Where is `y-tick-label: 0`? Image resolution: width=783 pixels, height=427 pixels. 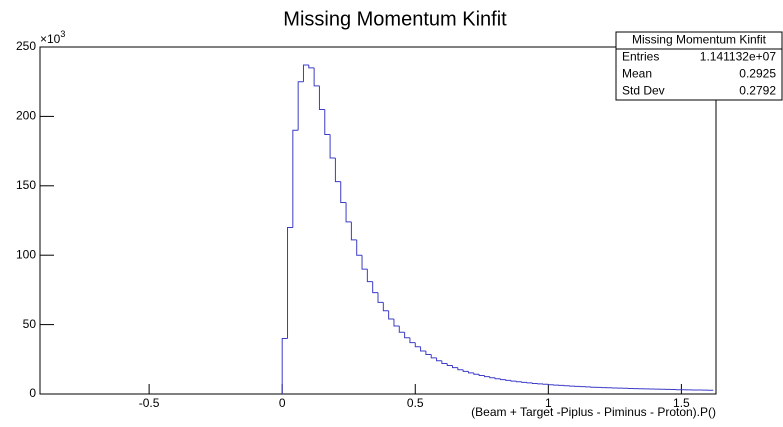 y-tick-label: 0 is located at coordinates (32, 393).